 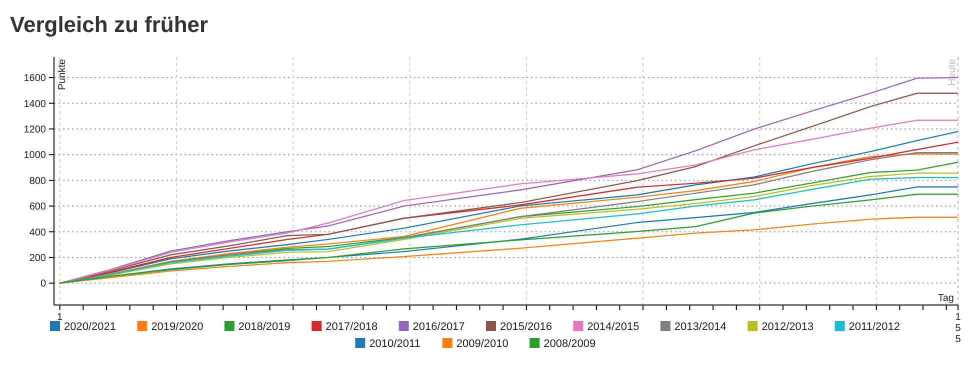 What do you see at coordinates (570, 344) in the screenshot?
I see `legend-label: 2008/2009` at bounding box center [570, 344].